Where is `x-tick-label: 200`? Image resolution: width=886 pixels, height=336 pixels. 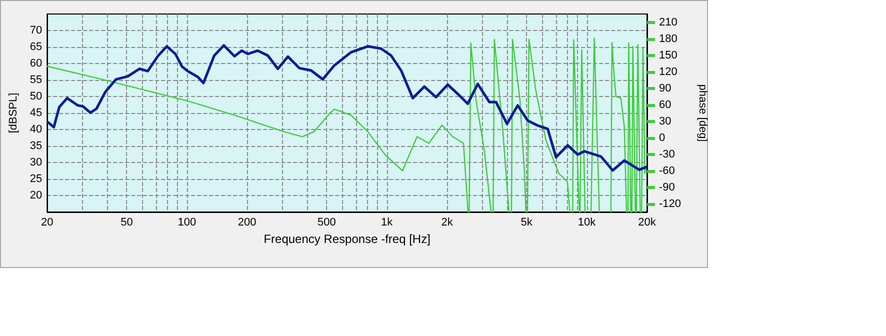
x-tick-label: 200 is located at coordinates (247, 222).